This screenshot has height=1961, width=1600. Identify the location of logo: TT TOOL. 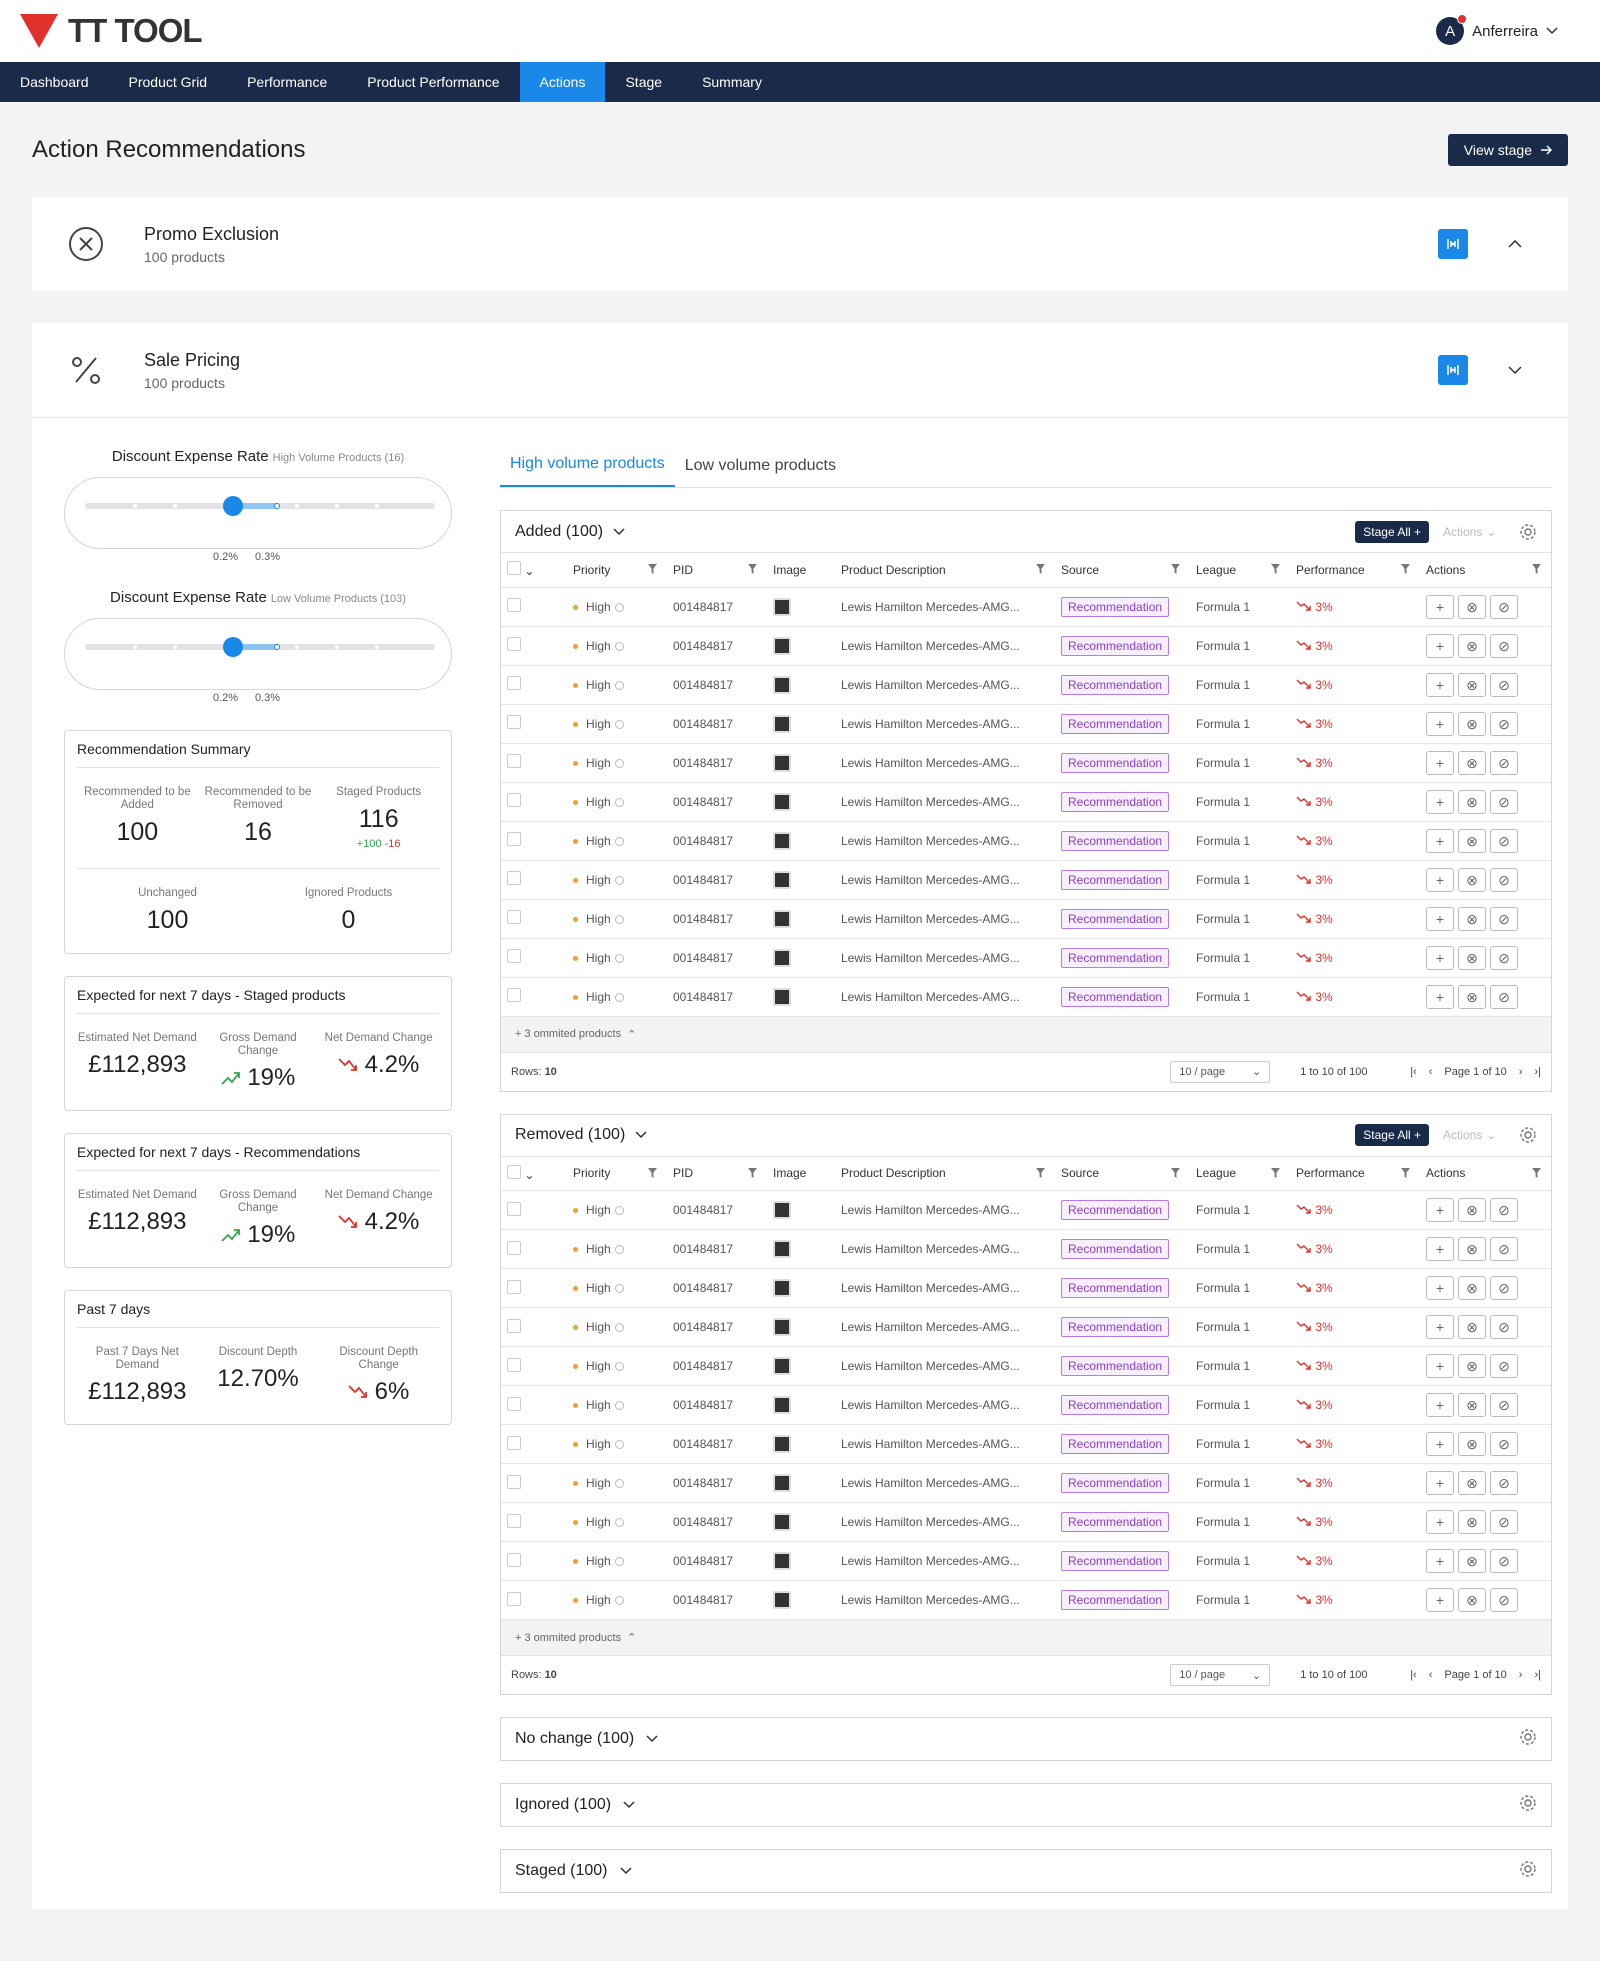
(111, 31).